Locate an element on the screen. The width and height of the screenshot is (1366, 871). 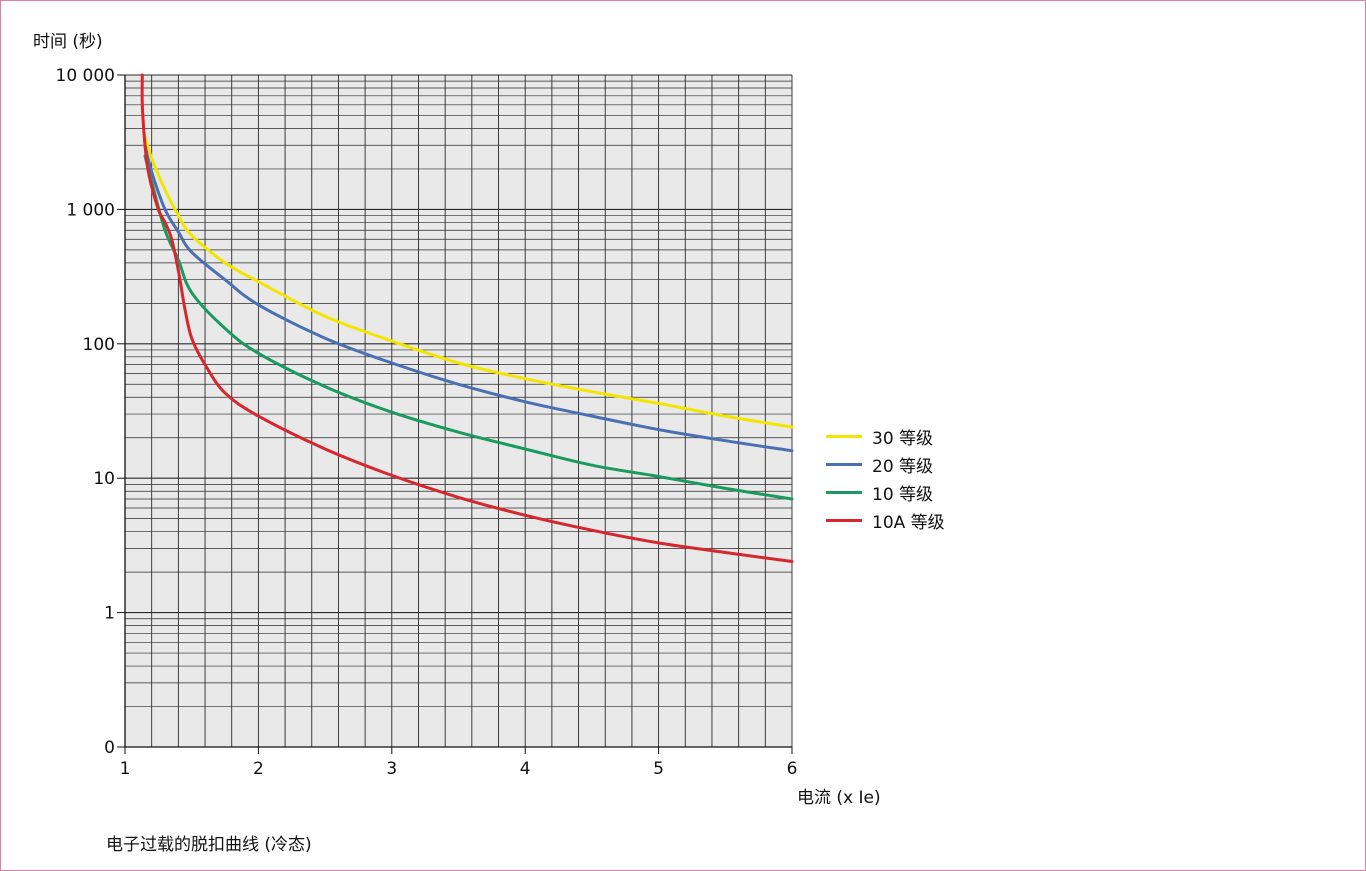
legend-swatch-10a is located at coordinates (844, 520).